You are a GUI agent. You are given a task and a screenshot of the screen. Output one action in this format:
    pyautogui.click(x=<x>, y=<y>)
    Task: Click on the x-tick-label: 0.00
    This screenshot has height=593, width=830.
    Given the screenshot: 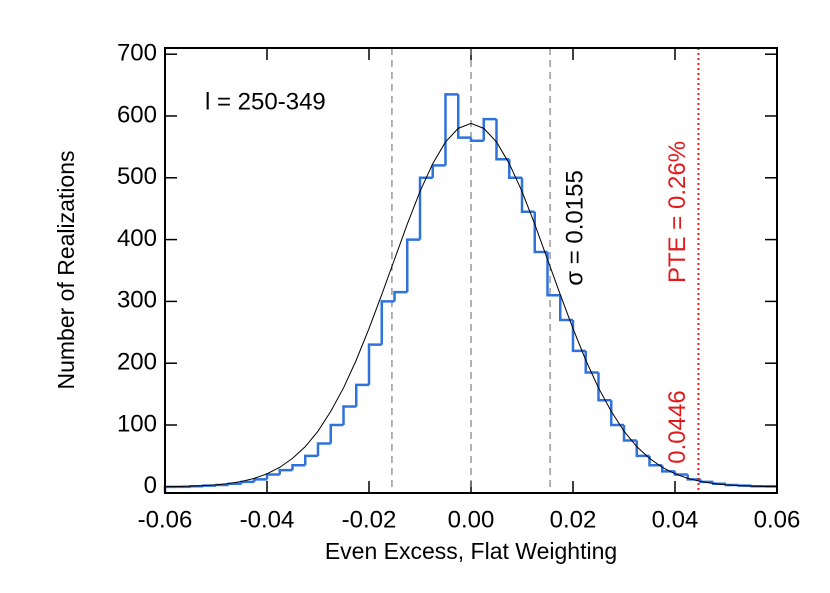 What is the action you would take?
    pyautogui.click(x=471, y=519)
    